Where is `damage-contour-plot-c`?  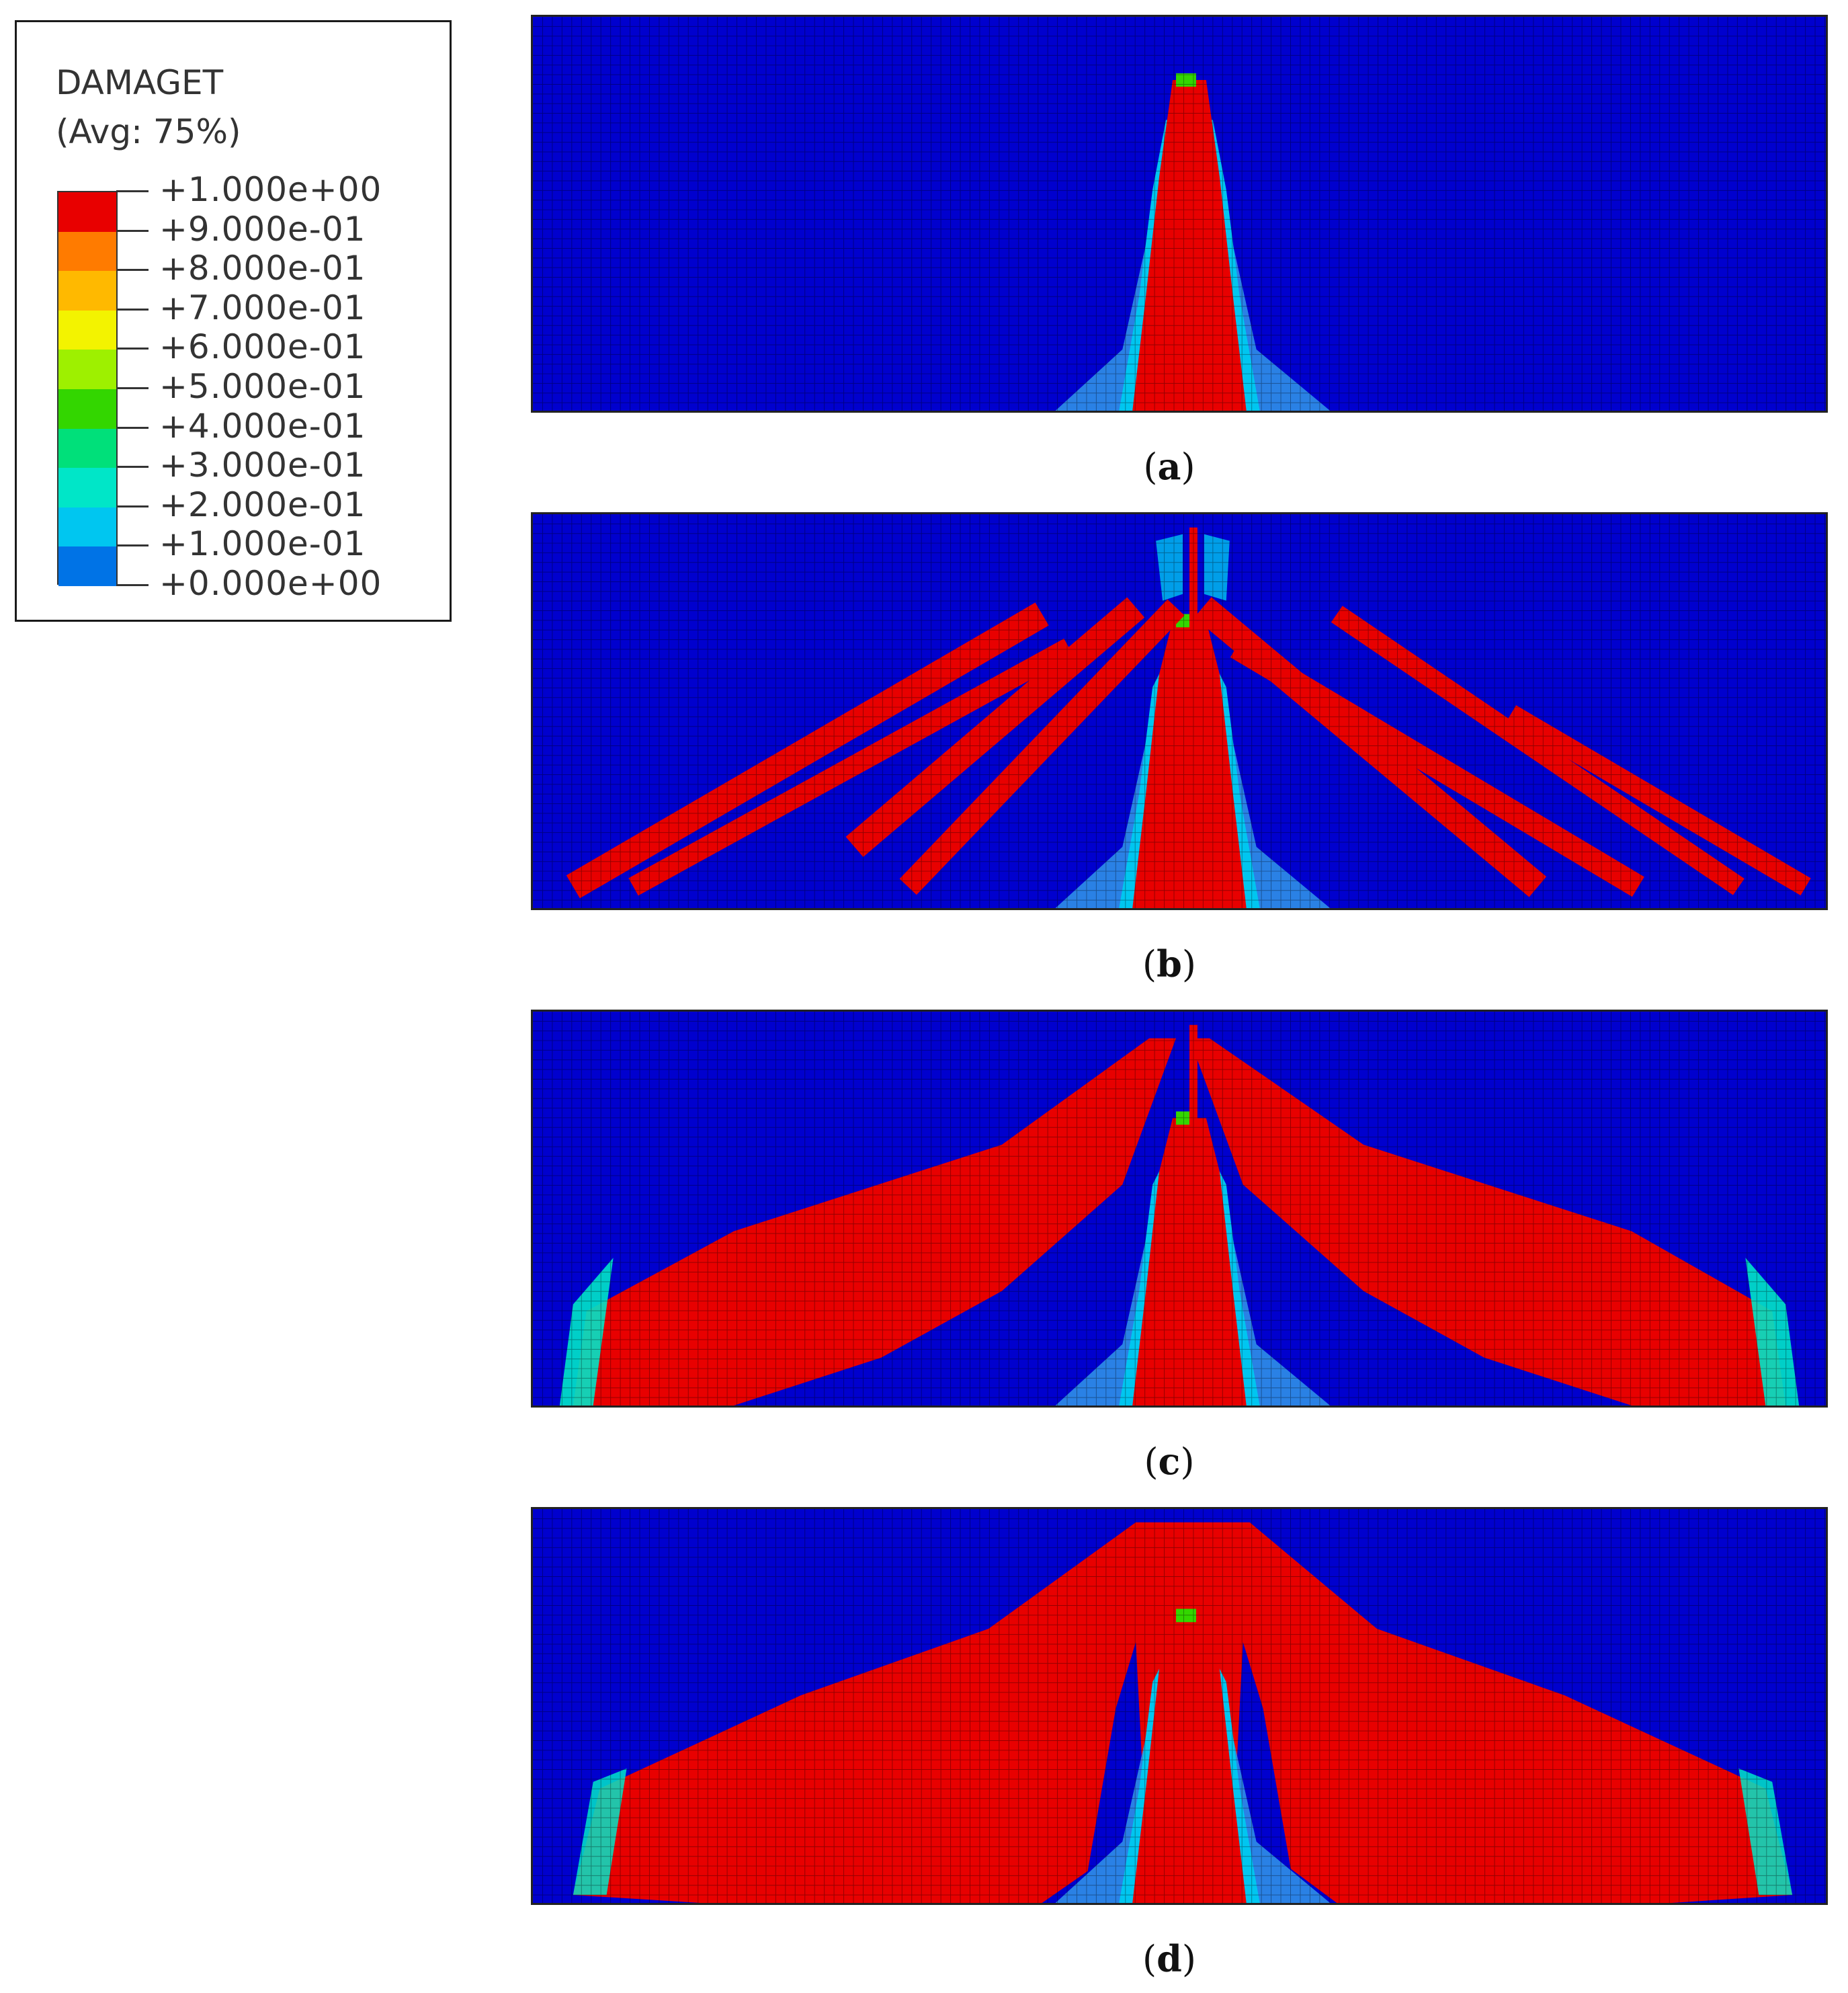 damage-contour-plot-c is located at coordinates (1180, 1209).